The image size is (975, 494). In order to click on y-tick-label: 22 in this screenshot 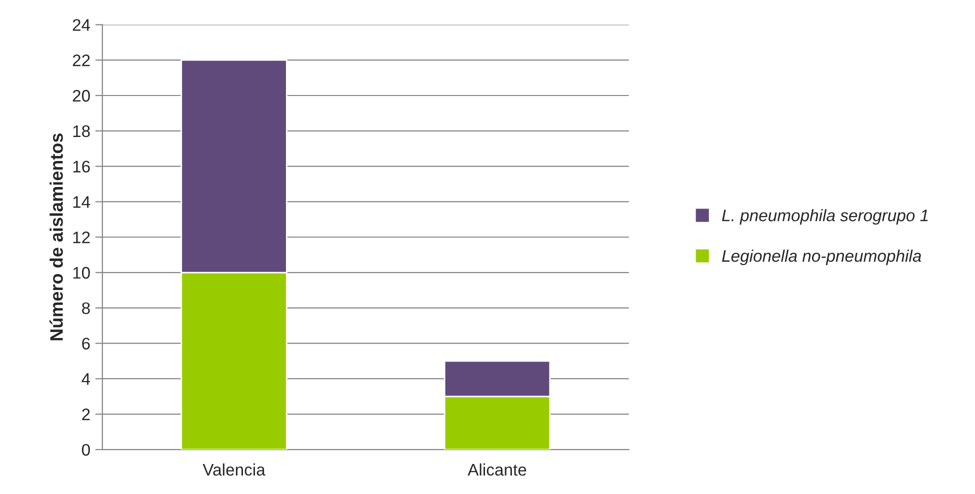, I will do `click(81, 60)`.